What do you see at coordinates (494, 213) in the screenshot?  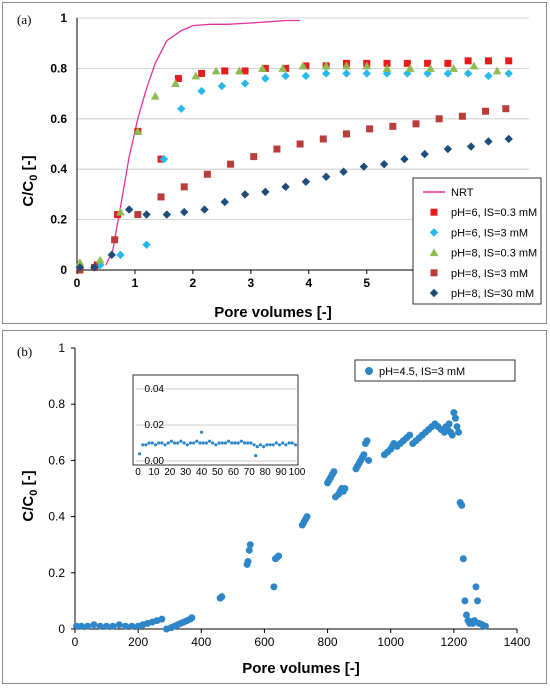 I see `legend-entry-label: pH=6, IS=0.3 mM` at bounding box center [494, 213].